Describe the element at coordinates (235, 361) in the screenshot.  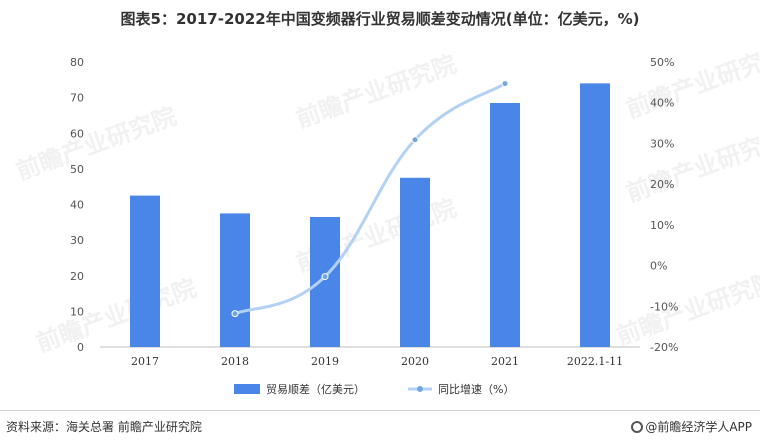
I see `x-tick-label: 2018` at that location.